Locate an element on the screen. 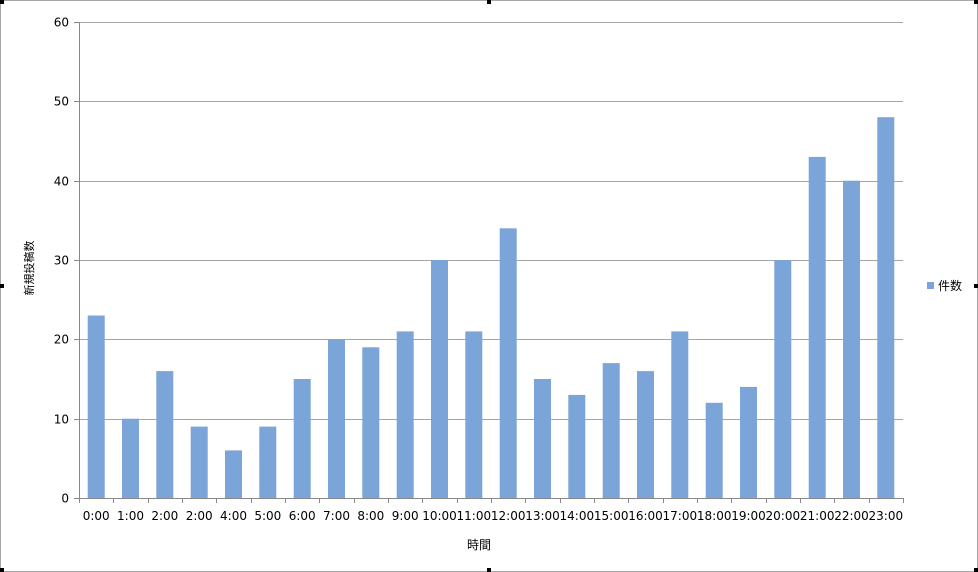 The height and width of the screenshot is (572, 978). resize-handle-middle-right is located at coordinates (976, 286).